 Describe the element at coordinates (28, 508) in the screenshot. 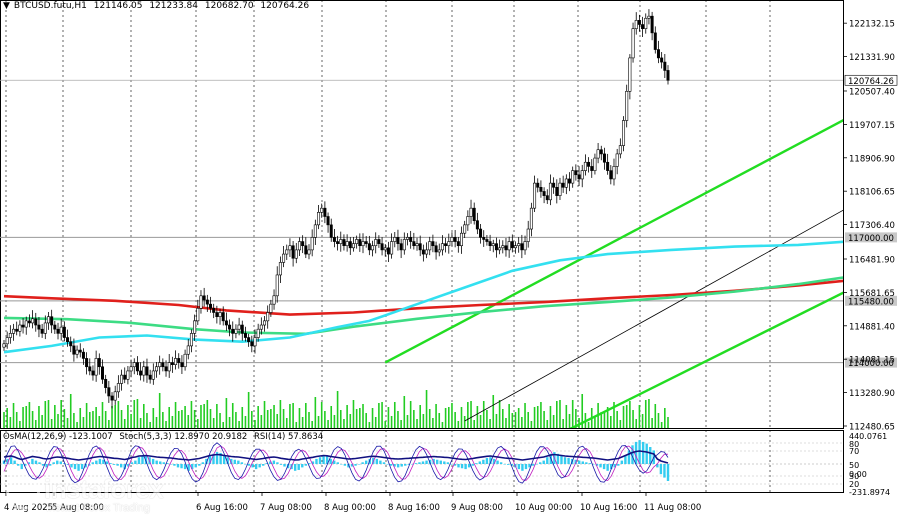

I see `time-tick-label: 4 Aug 2025` at that location.